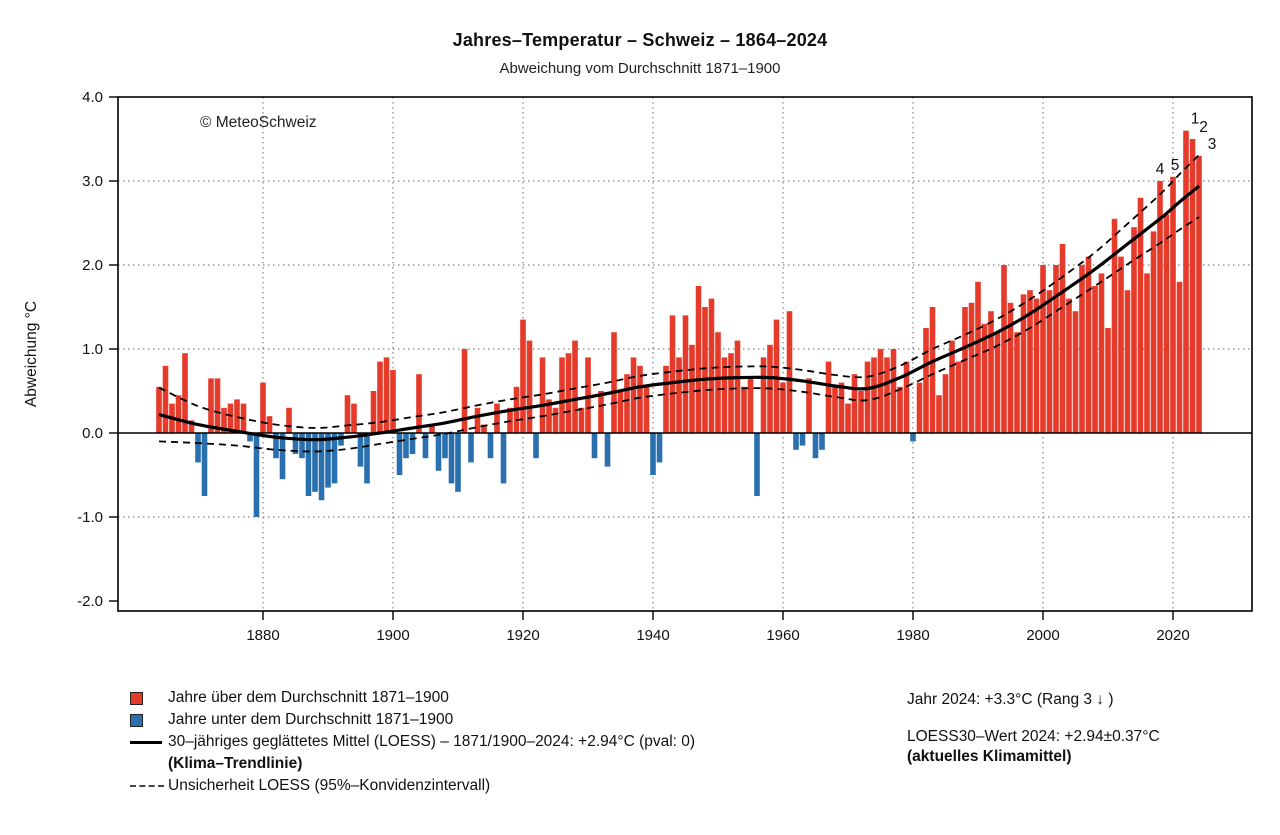 This screenshot has width=1280, height=835. Describe the element at coordinates (406, 446) in the screenshot. I see `bar-1902` at that location.